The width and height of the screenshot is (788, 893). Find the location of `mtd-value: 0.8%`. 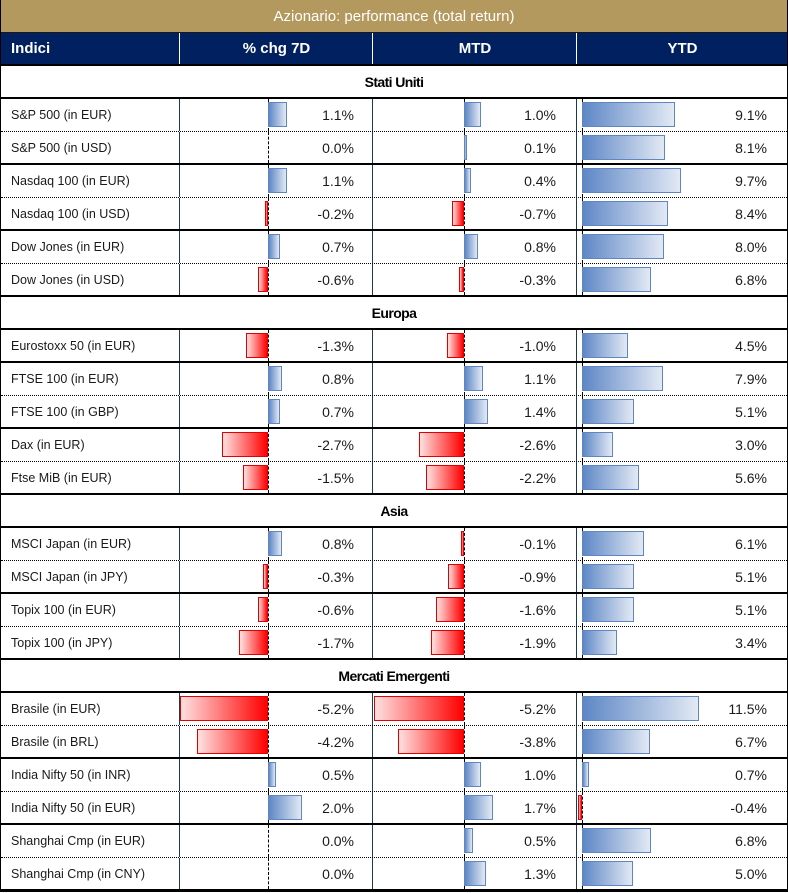

mtd-value: 0.8% is located at coordinates (540, 247).